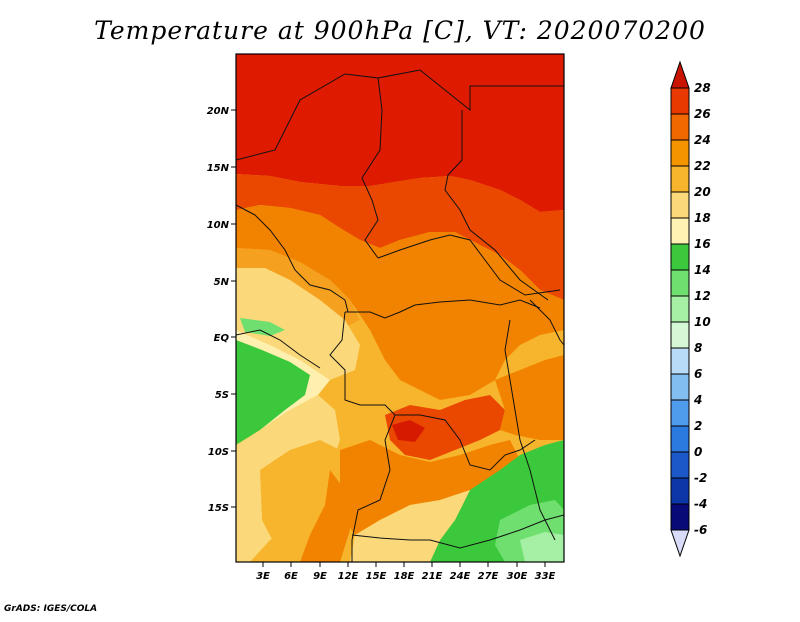 Image resolution: width=800 pixels, height=622 pixels. I want to click on lat-label: 5S, so click(222, 395).